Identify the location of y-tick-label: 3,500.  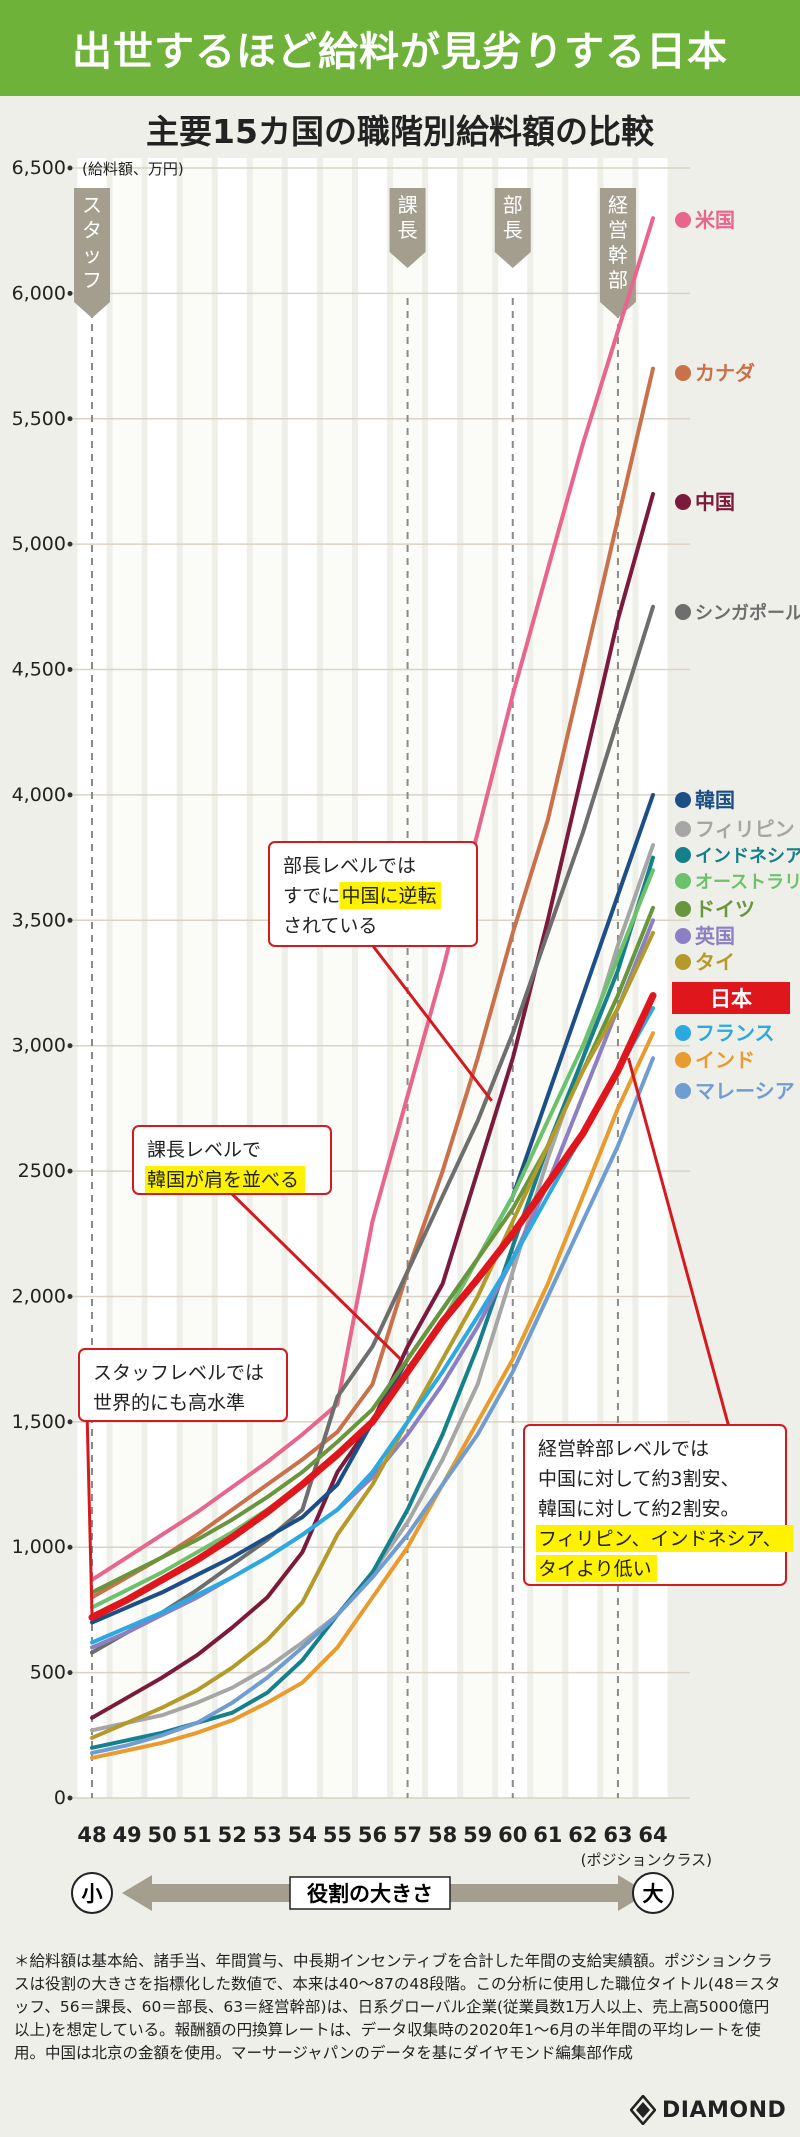
(39, 920).